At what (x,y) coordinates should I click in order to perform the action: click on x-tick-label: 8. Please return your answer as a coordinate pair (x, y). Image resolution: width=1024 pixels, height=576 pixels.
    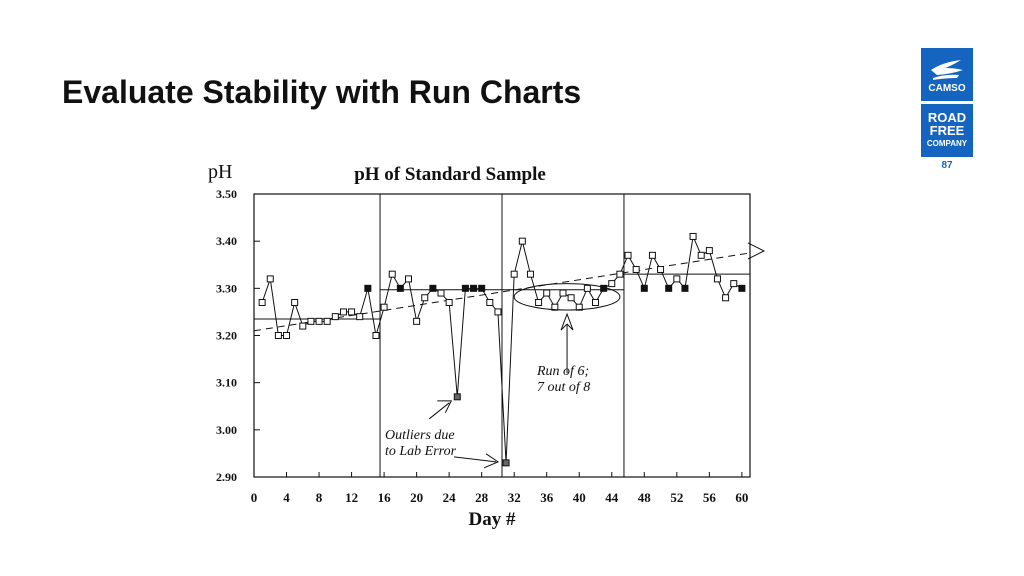
    Looking at the image, I should click on (319, 497).